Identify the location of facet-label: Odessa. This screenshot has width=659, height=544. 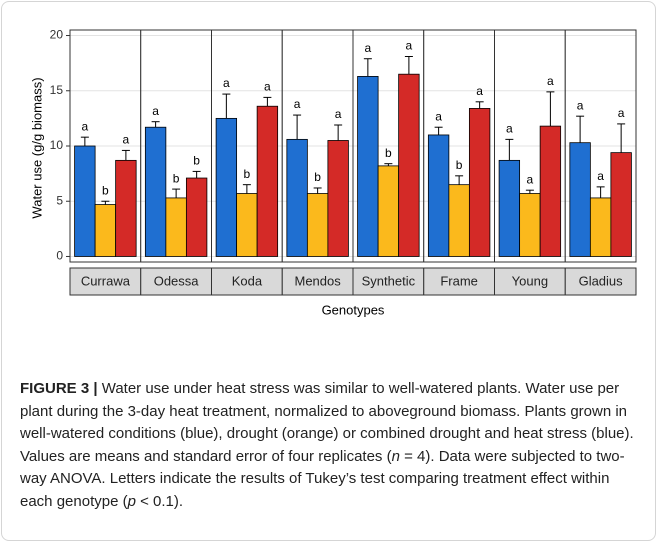
(177, 280).